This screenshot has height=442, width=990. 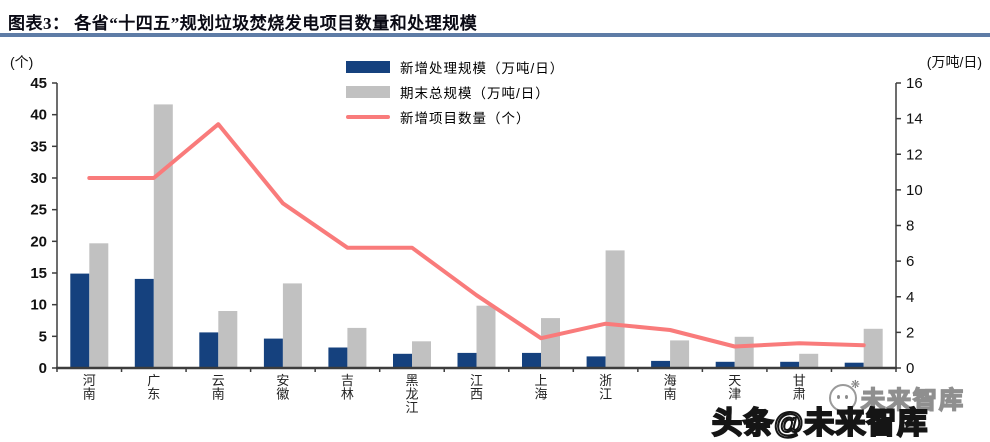 What do you see at coordinates (89, 387) in the screenshot?
I see `x-axis-label: 河南` at bounding box center [89, 387].